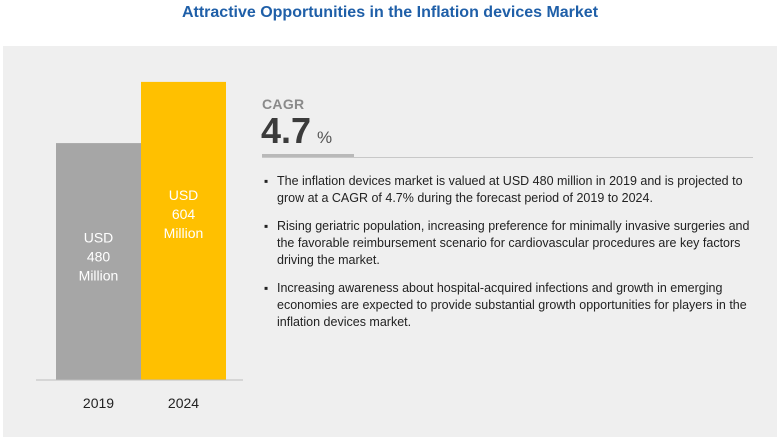  Describe the element at coordinates (184, 214) in the screenshot. I see `bar-value-label: 604` at that location.